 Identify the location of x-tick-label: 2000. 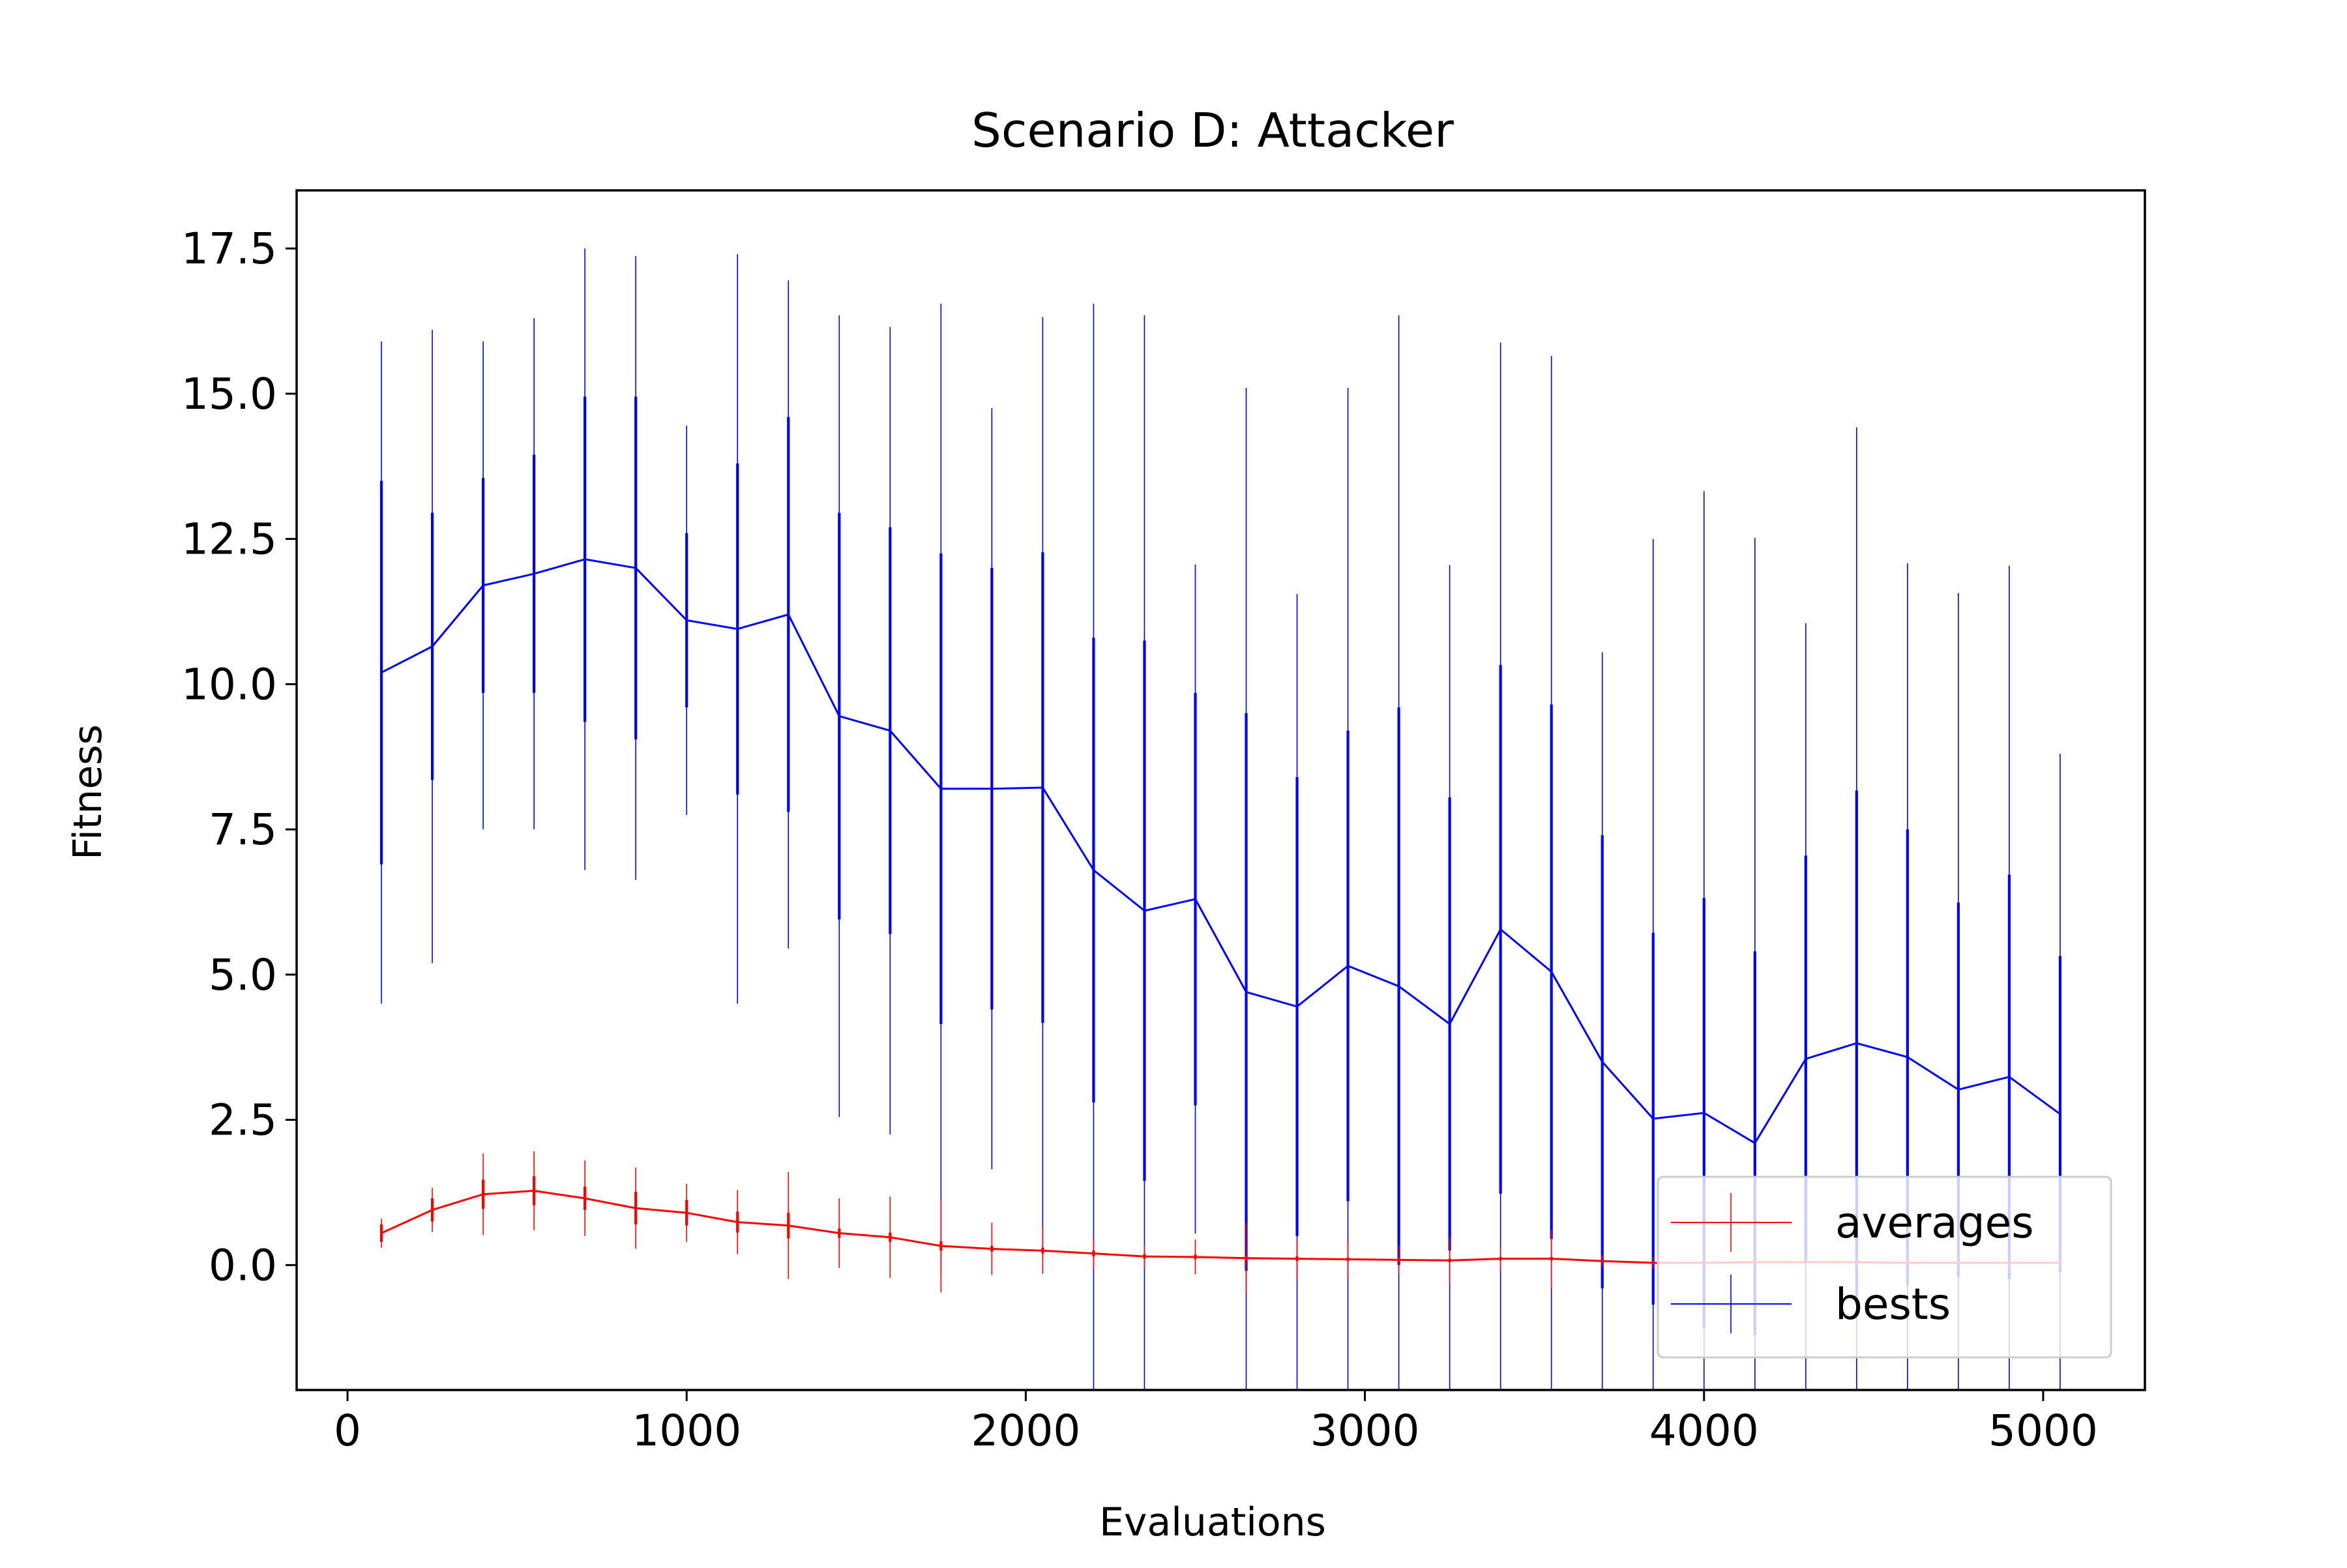
(1025, 1431).